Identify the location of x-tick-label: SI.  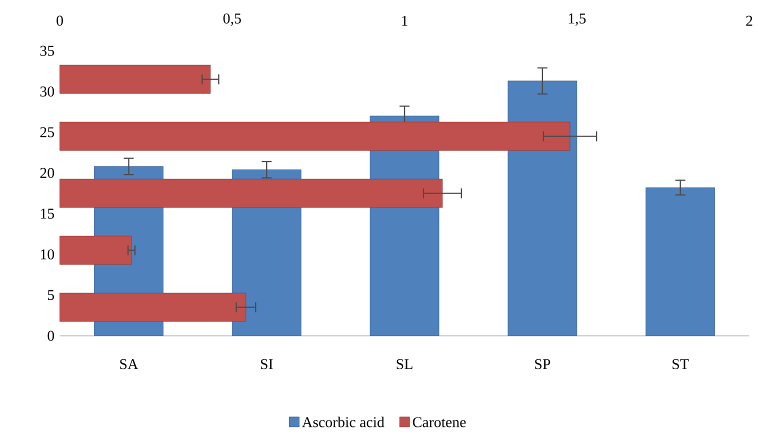
(266, 363).